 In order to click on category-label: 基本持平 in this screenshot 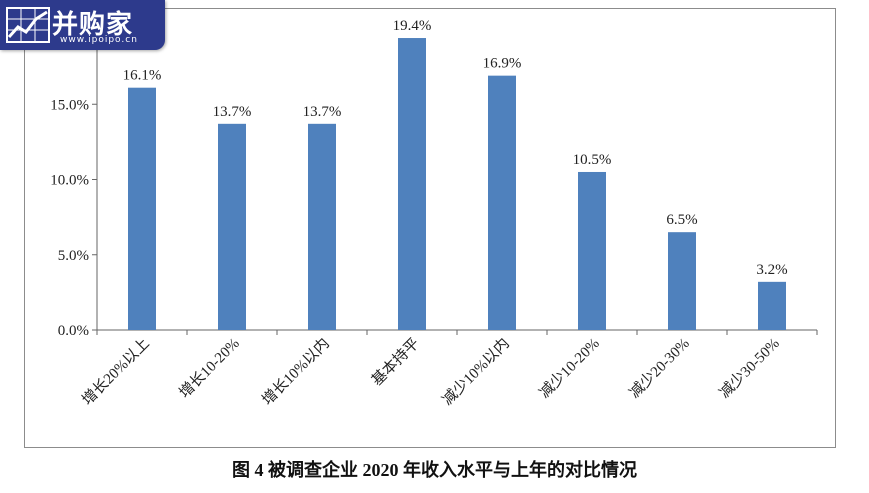, I will do `click(395, 362)`.